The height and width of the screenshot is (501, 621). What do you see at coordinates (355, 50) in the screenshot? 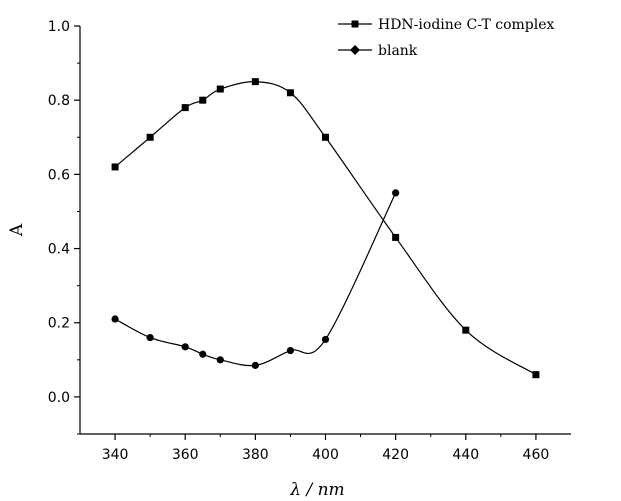
I see `legend-diamond-marker` at bounding box center [355, 50].